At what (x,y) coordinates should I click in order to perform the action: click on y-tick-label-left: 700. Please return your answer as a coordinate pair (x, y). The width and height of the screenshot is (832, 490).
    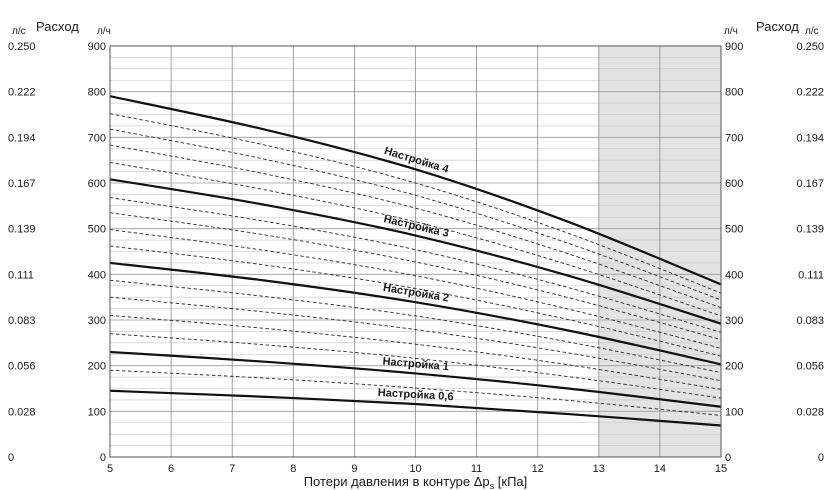
    Looking at the image, I should click on (97, 138).